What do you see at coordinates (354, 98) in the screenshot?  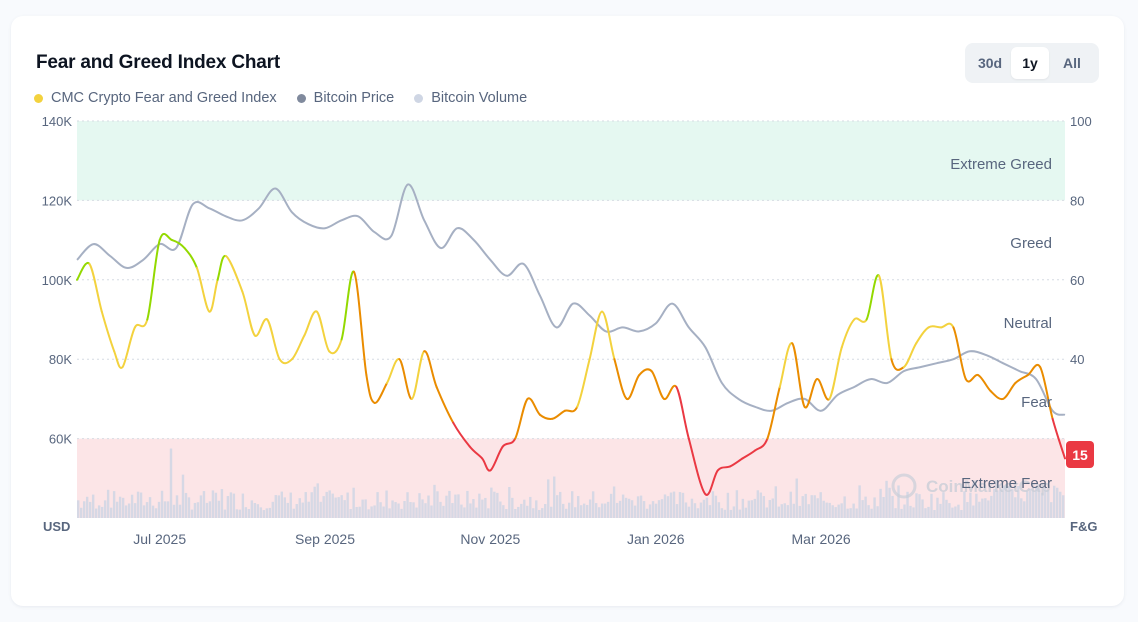 I see `legend-label-price: Bitcoin Price` at bounding box center [354, 98].